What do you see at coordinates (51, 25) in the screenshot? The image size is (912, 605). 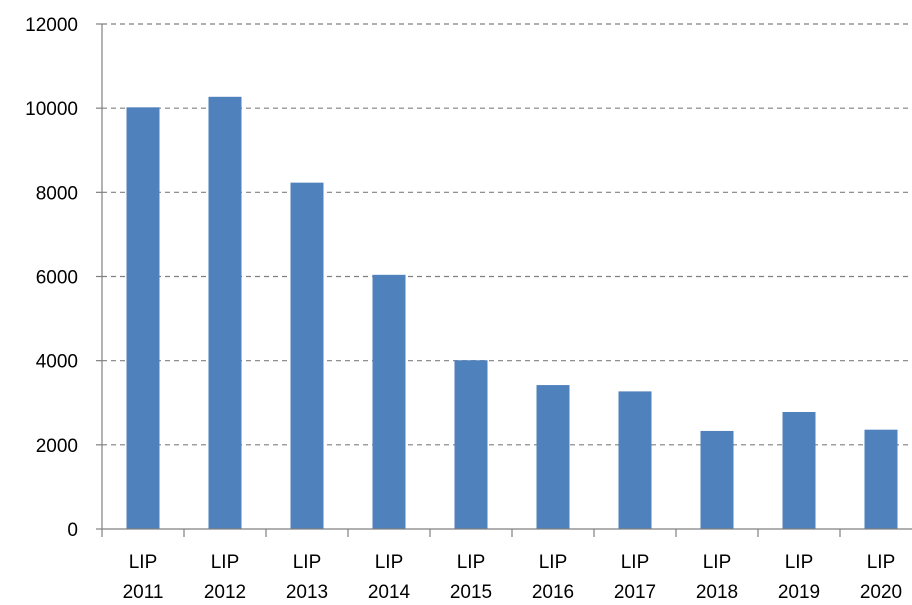 I see `y-tick-label: 12000` at bounding box center [51, 25].